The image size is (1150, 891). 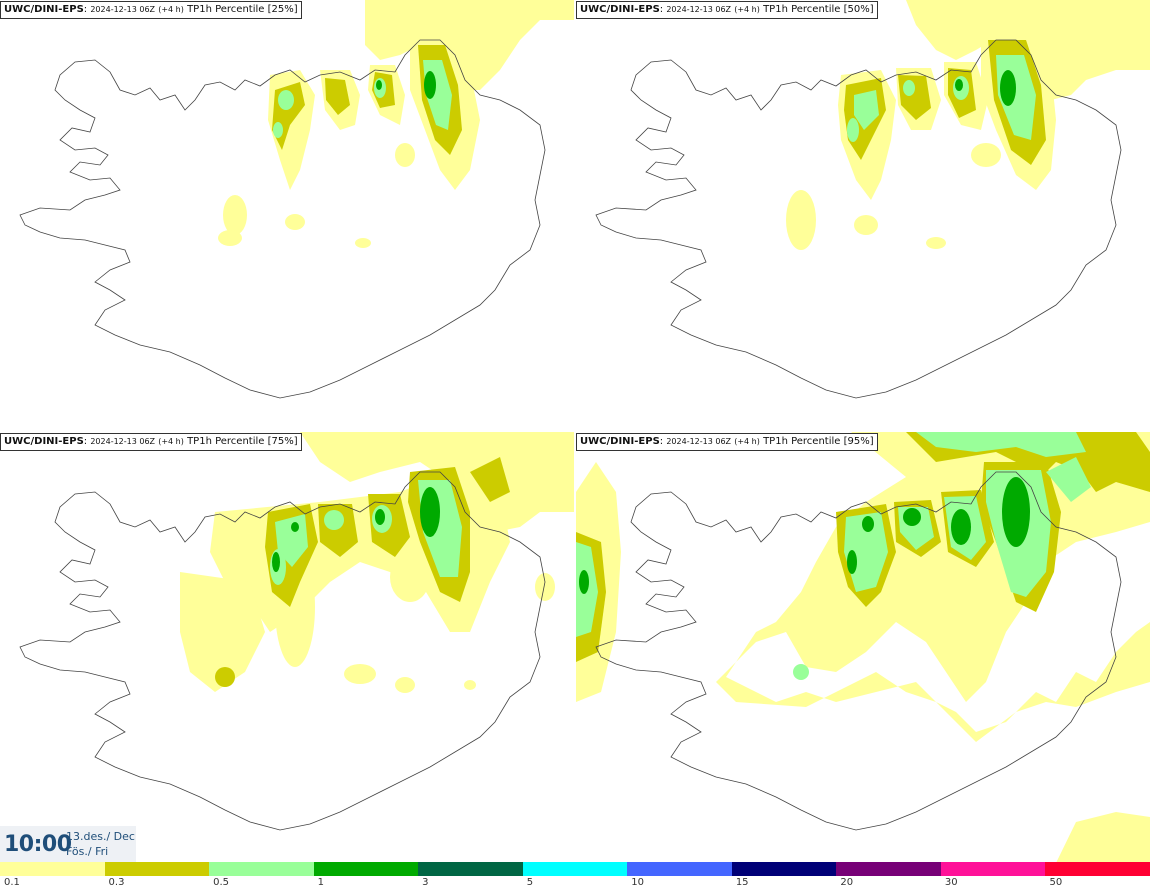 I want to click on field-name: TP1h Percentile [95%], so click(x=818, y=441).